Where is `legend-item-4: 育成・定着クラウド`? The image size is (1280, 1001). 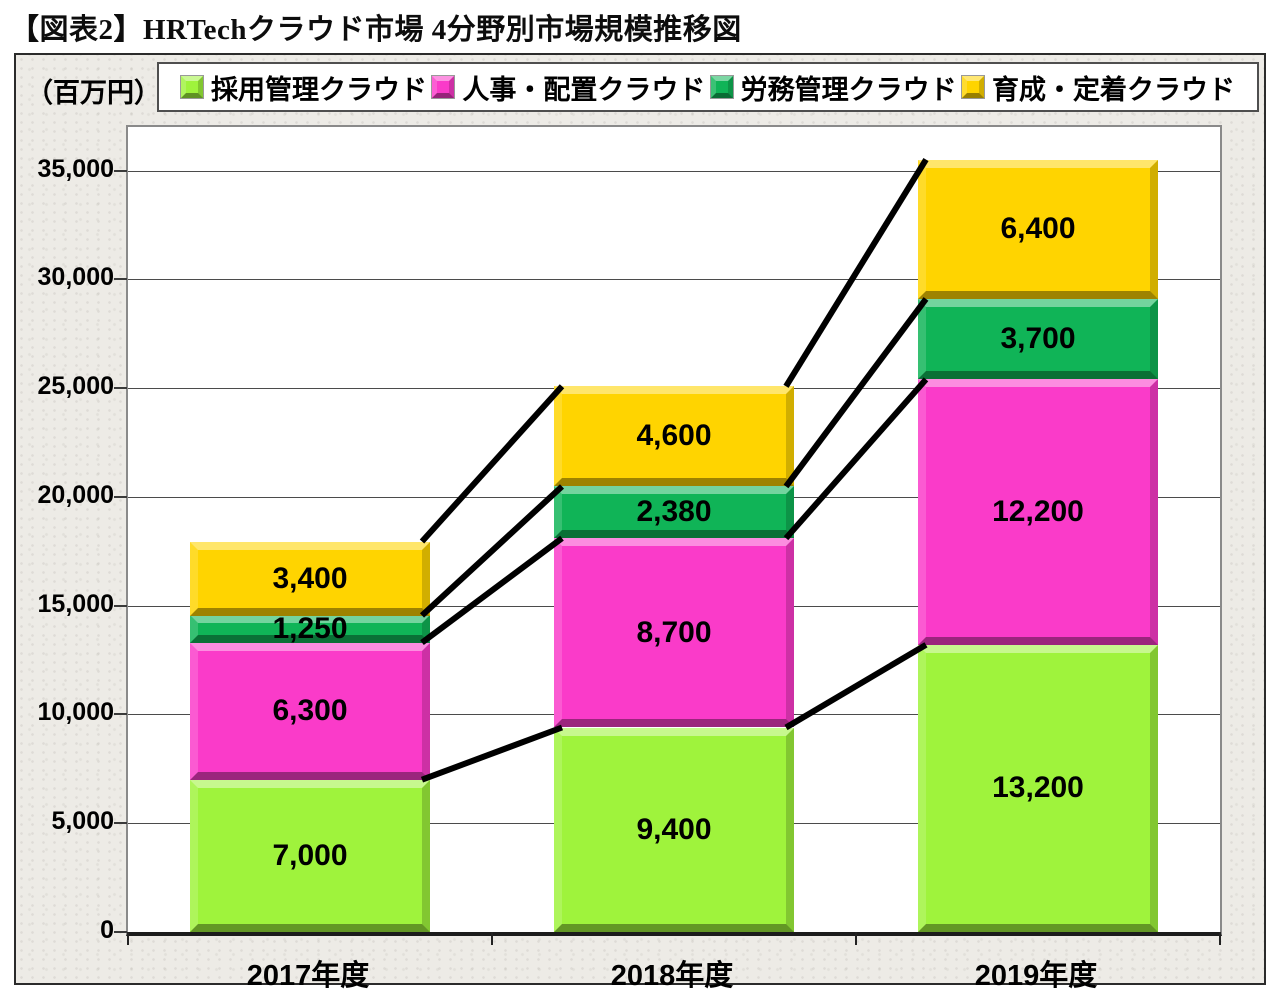
legend-item-4: 育成・定着クラウド is located at coordinates (1098, 87).